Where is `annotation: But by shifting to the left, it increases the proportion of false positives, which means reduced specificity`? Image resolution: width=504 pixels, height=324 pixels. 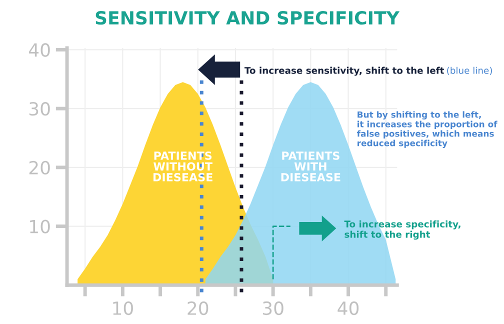 annotation: But by shifting to the left, it increases the proportion of false positives, which means reduced specificity is located at coordinates (427, 129).